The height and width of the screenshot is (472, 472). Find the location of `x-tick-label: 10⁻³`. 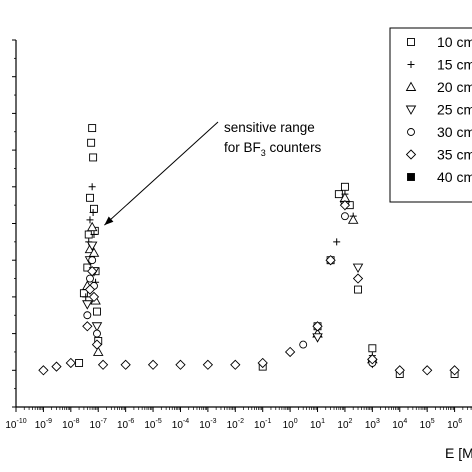

x-tick-label: 10⁻³ is located at coordinates (207, 424).